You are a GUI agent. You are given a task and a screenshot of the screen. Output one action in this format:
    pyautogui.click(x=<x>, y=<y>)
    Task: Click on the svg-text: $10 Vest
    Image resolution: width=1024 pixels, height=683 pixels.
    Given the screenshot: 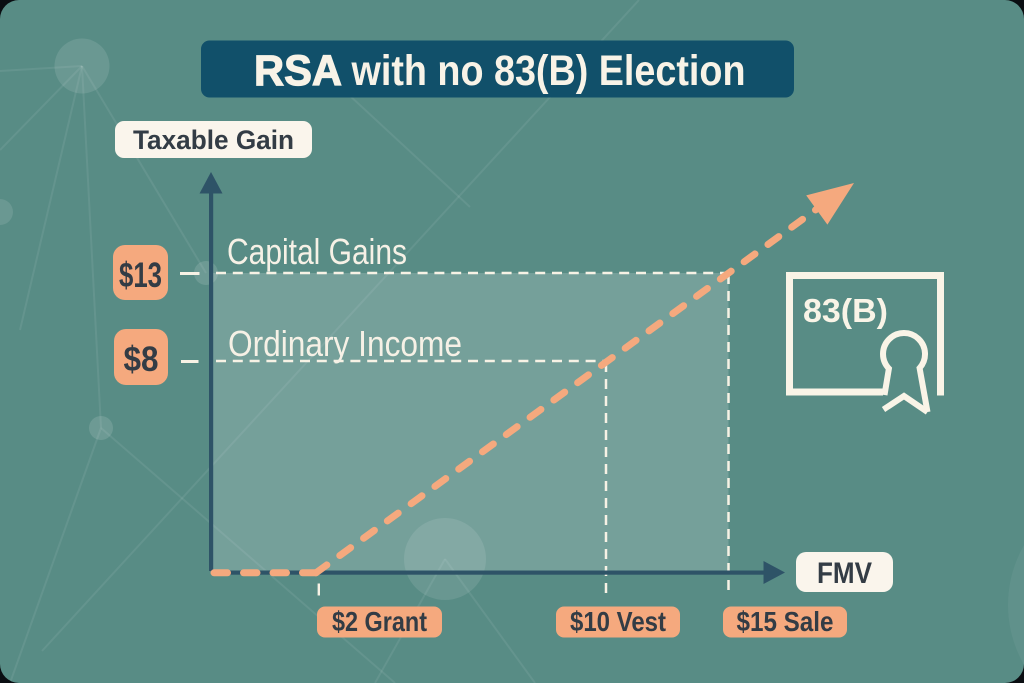 What is the action you would take?
    pyautogui.click(x=618, y=621)
    